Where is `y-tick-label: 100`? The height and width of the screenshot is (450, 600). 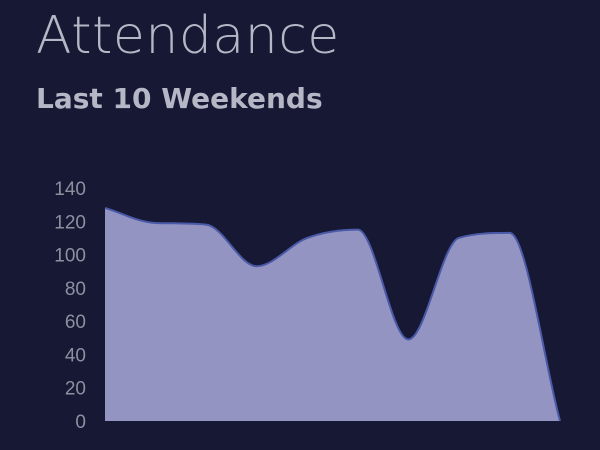 y-tick-label: 100 is located at coordinates (70, 256).